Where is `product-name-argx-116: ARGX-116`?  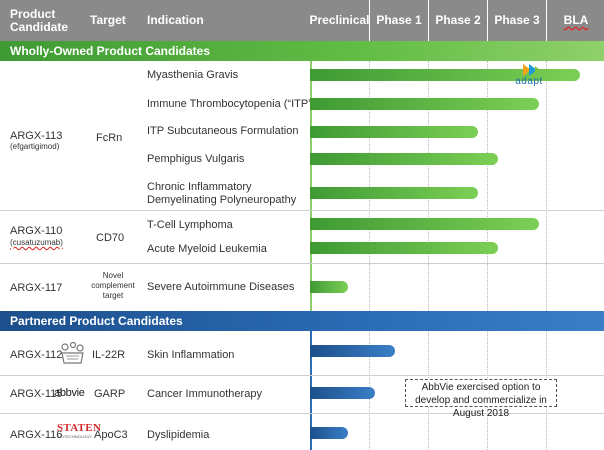 product-name-argx-116: ARGX-116 is located at coordinates (36, 435).